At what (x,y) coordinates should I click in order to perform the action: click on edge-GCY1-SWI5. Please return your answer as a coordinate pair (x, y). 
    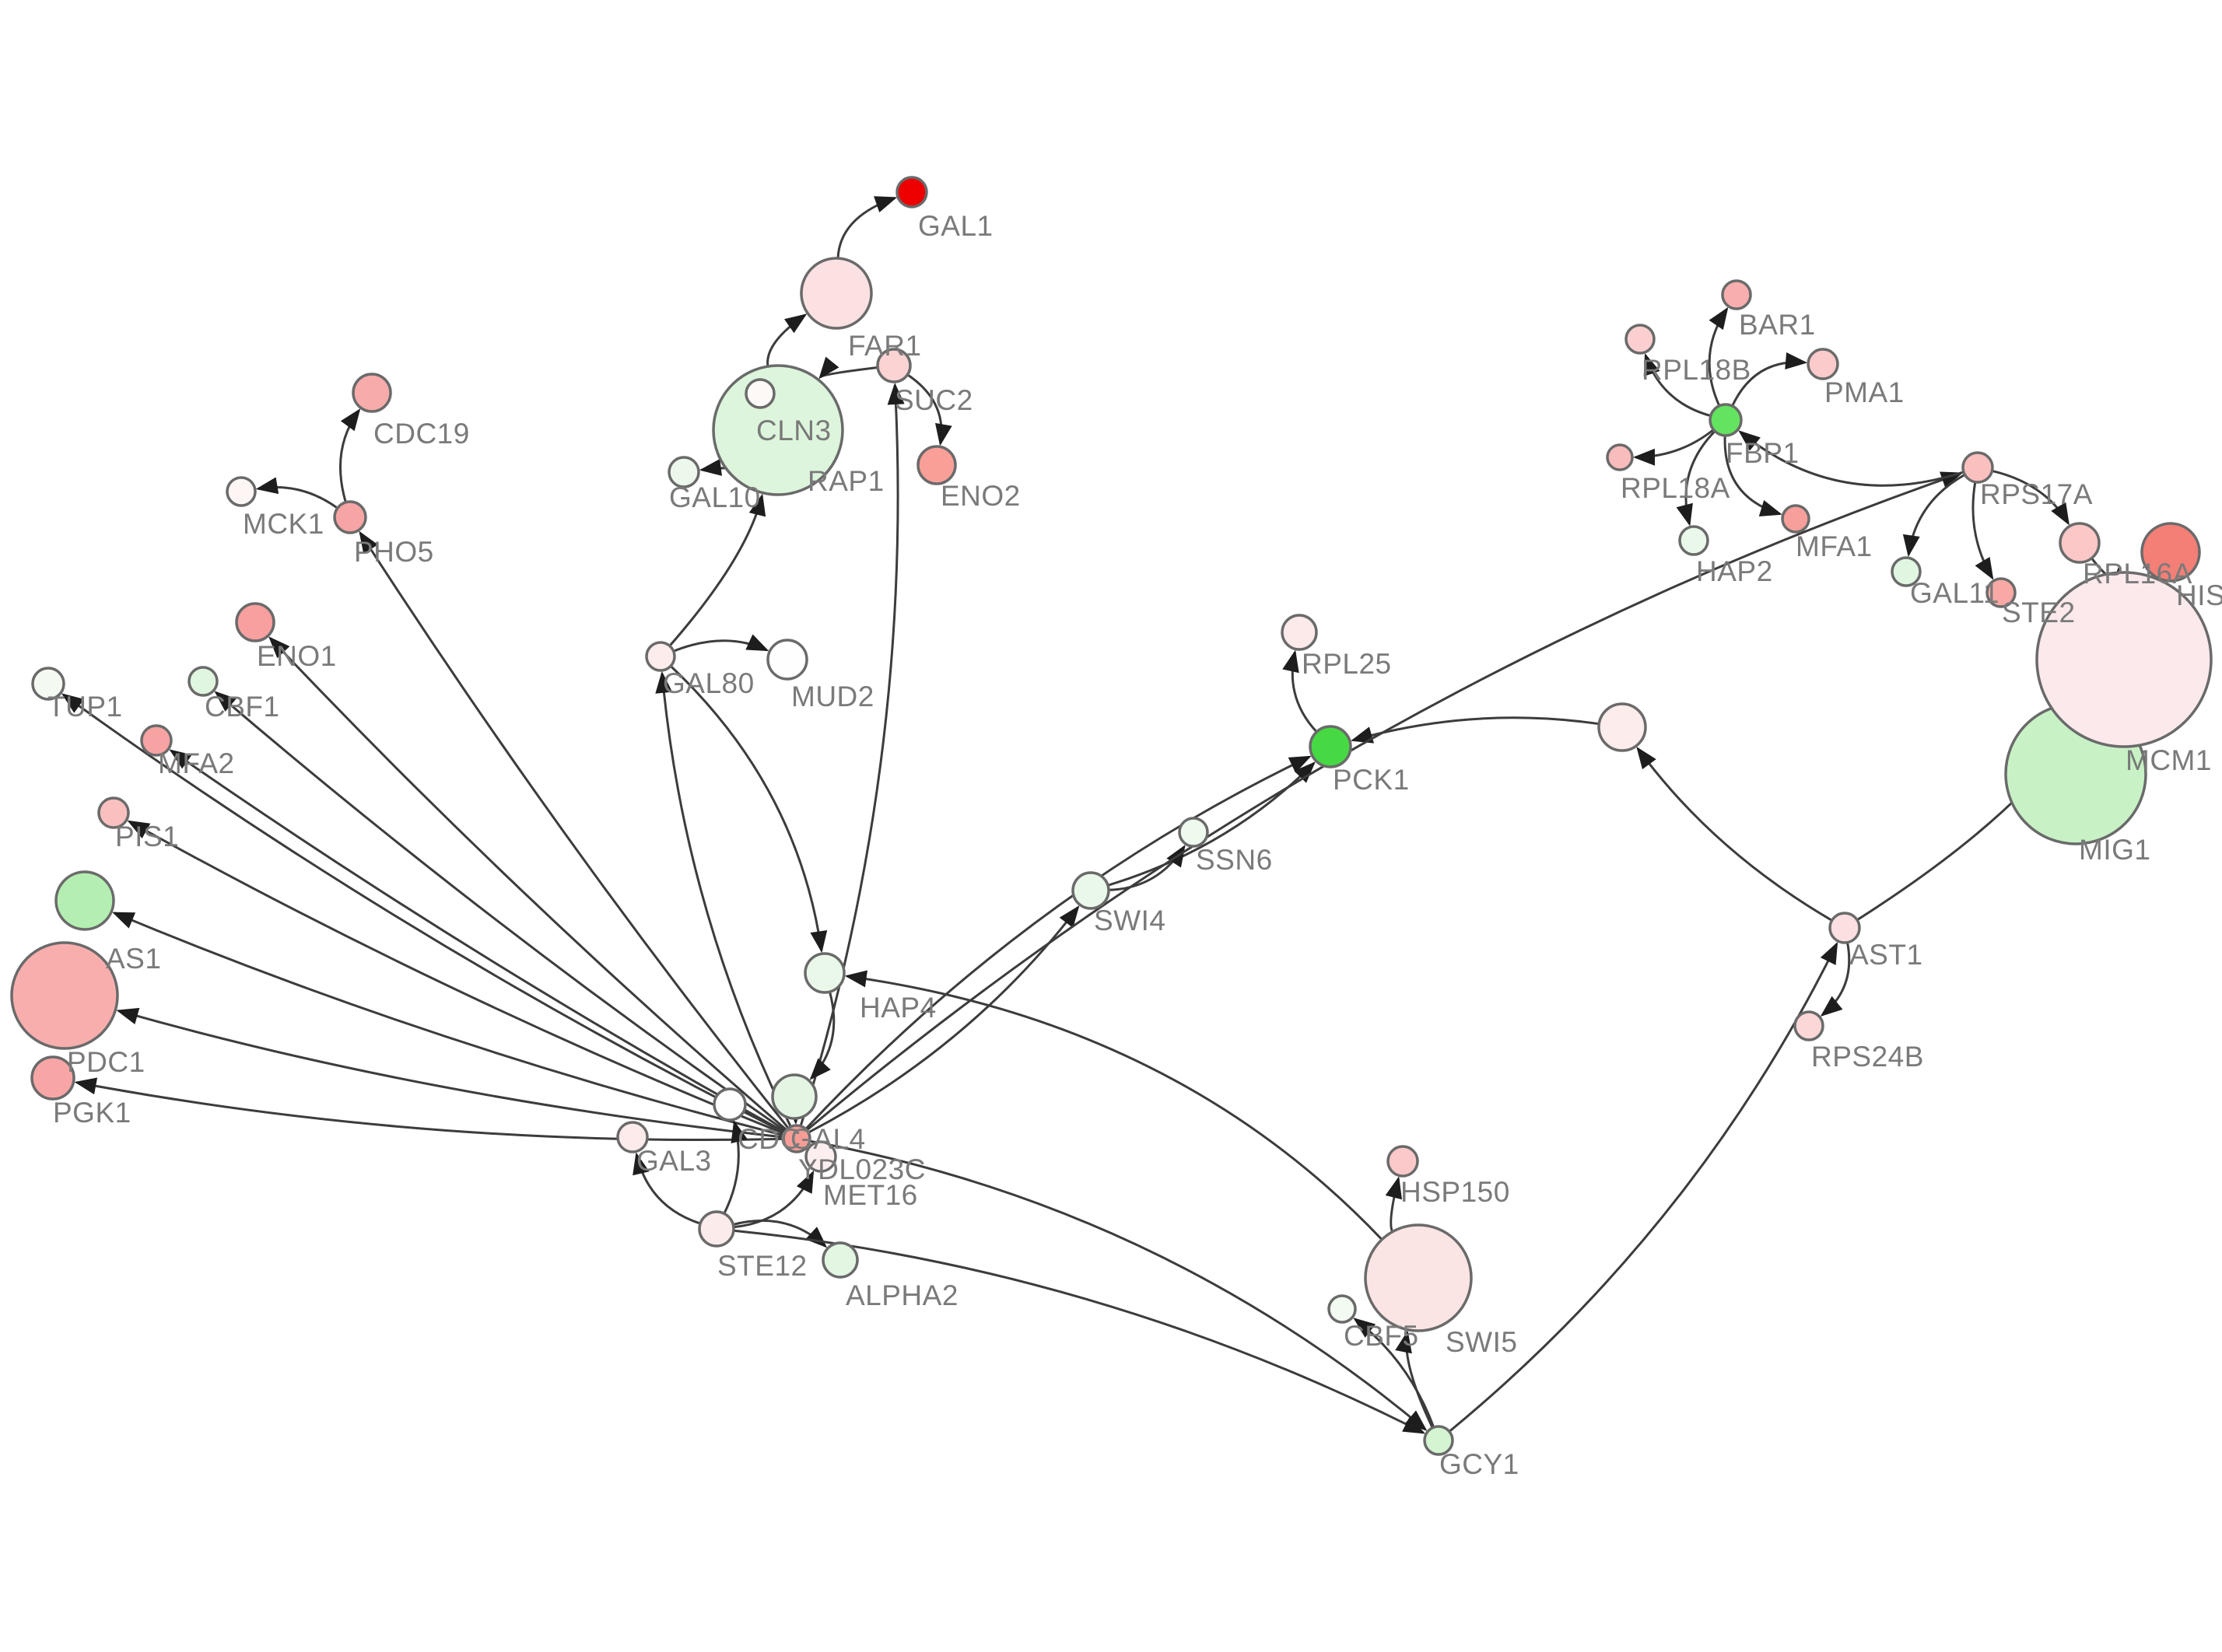
    Looking at the image, I should click on (1414, 1380).